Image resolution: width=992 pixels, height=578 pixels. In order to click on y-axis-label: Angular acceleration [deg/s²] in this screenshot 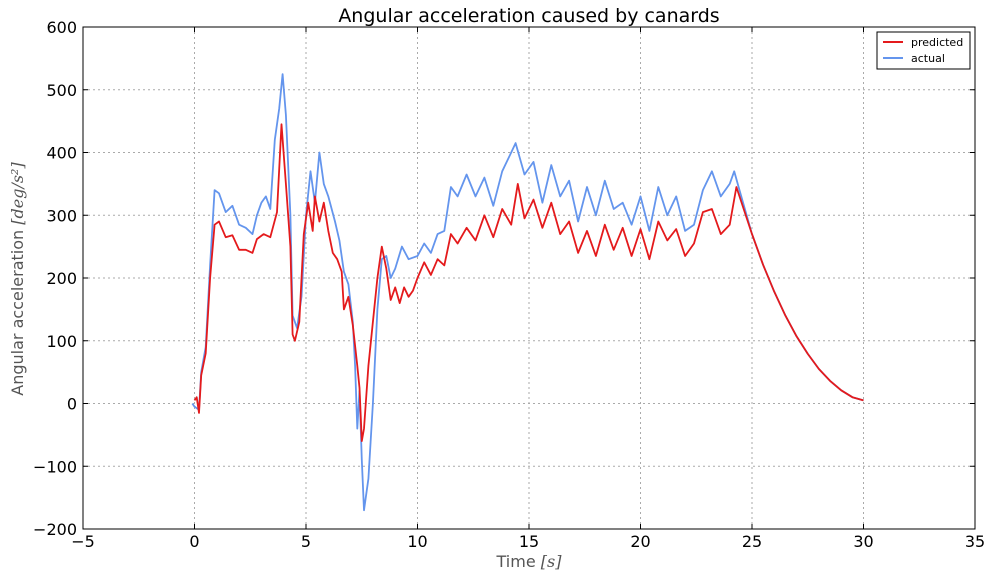, I will do `click(17, 279)`.